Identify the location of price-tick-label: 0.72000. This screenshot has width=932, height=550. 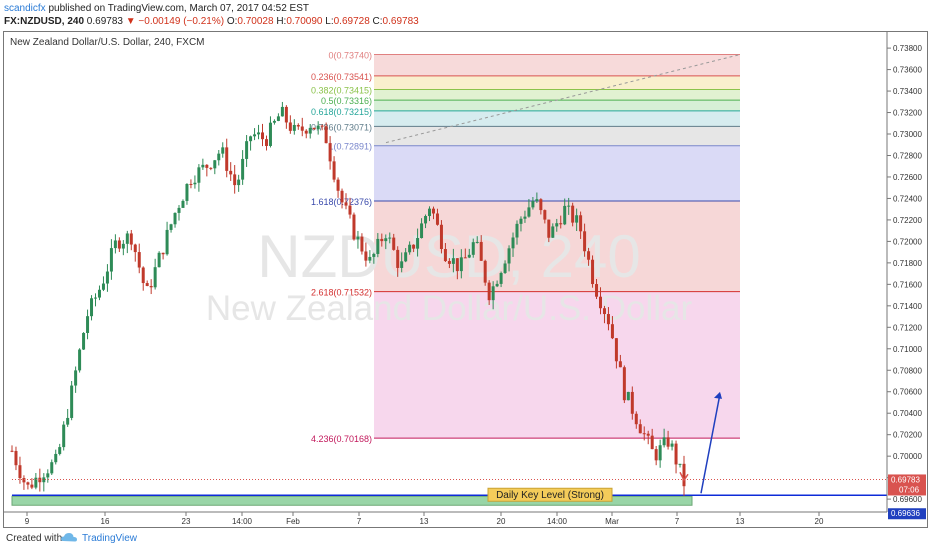
(907, 241).